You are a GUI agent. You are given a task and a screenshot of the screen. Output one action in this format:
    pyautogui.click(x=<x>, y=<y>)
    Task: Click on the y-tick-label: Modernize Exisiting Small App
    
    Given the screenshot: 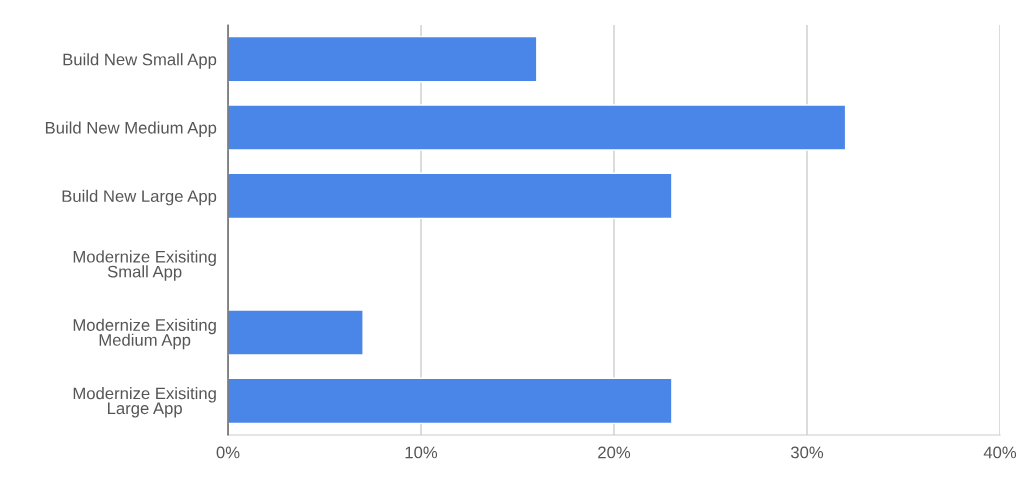 What is the action you would take?
    pyautogui.click(x=144, y=265)
    